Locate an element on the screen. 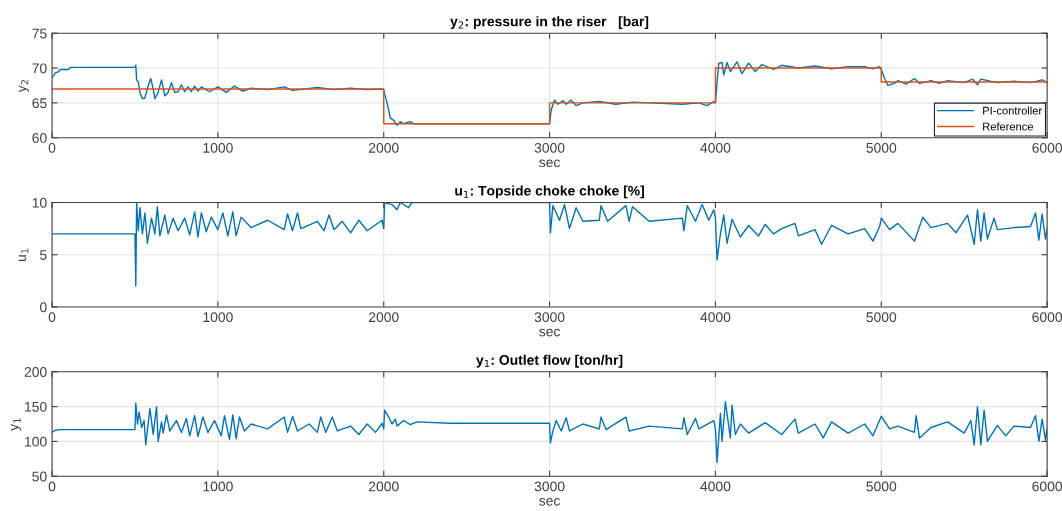  y-axis-title: y$_{1}$ is located at coordinates (16, 424).